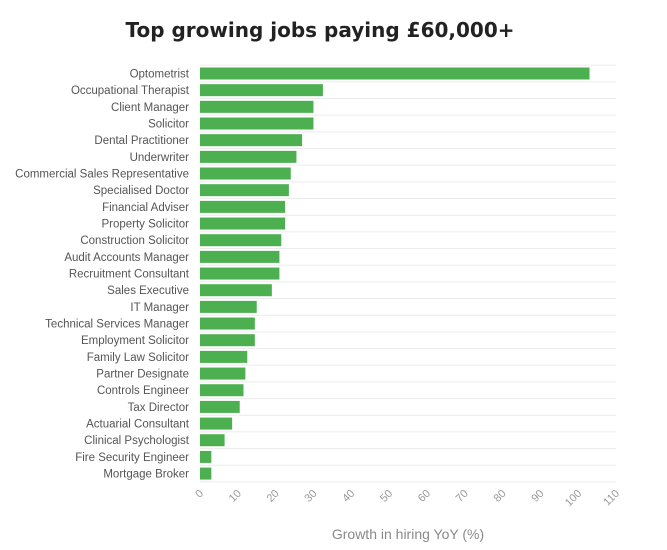 The width and height of the screenshot is (667, 550). What do you see at coordinates (135, 341) in the screenshot?
I see `category-label: Employment Solicitor` at bounding box center [135, 341].